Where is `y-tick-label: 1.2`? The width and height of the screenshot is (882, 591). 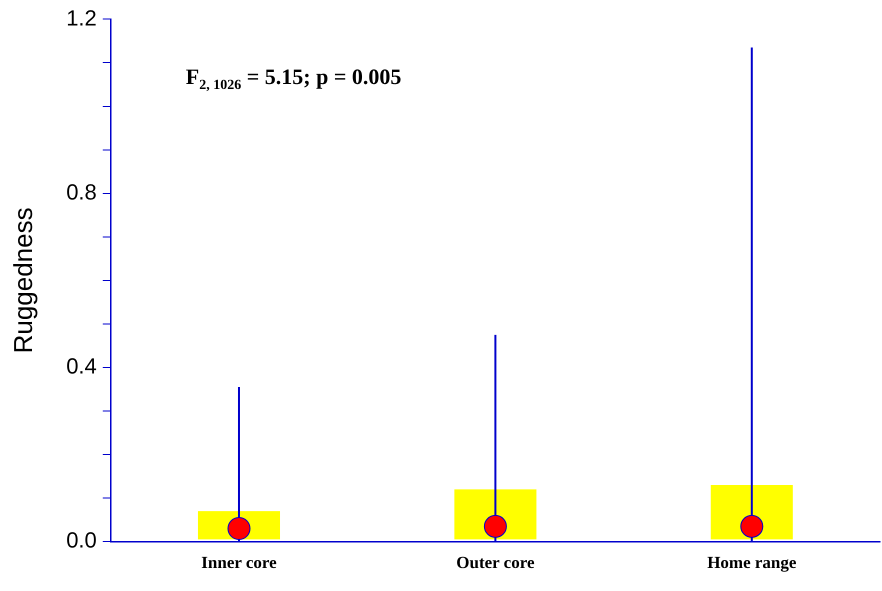
y-tick-label: 1.2 is located at coordinates (81, 17).